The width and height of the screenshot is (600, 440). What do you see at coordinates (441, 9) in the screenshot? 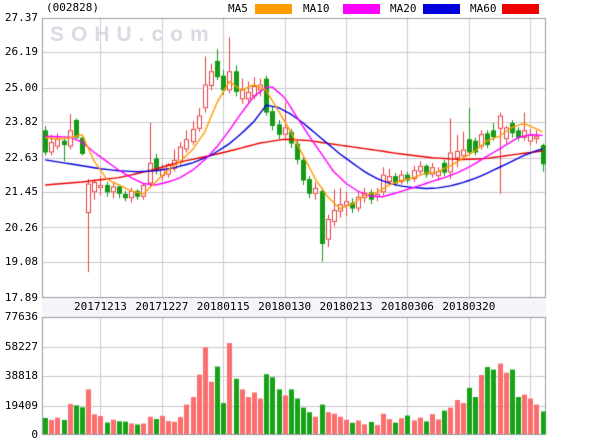
I see `legend-swatch-ma20` at bounding box center [441, 9].